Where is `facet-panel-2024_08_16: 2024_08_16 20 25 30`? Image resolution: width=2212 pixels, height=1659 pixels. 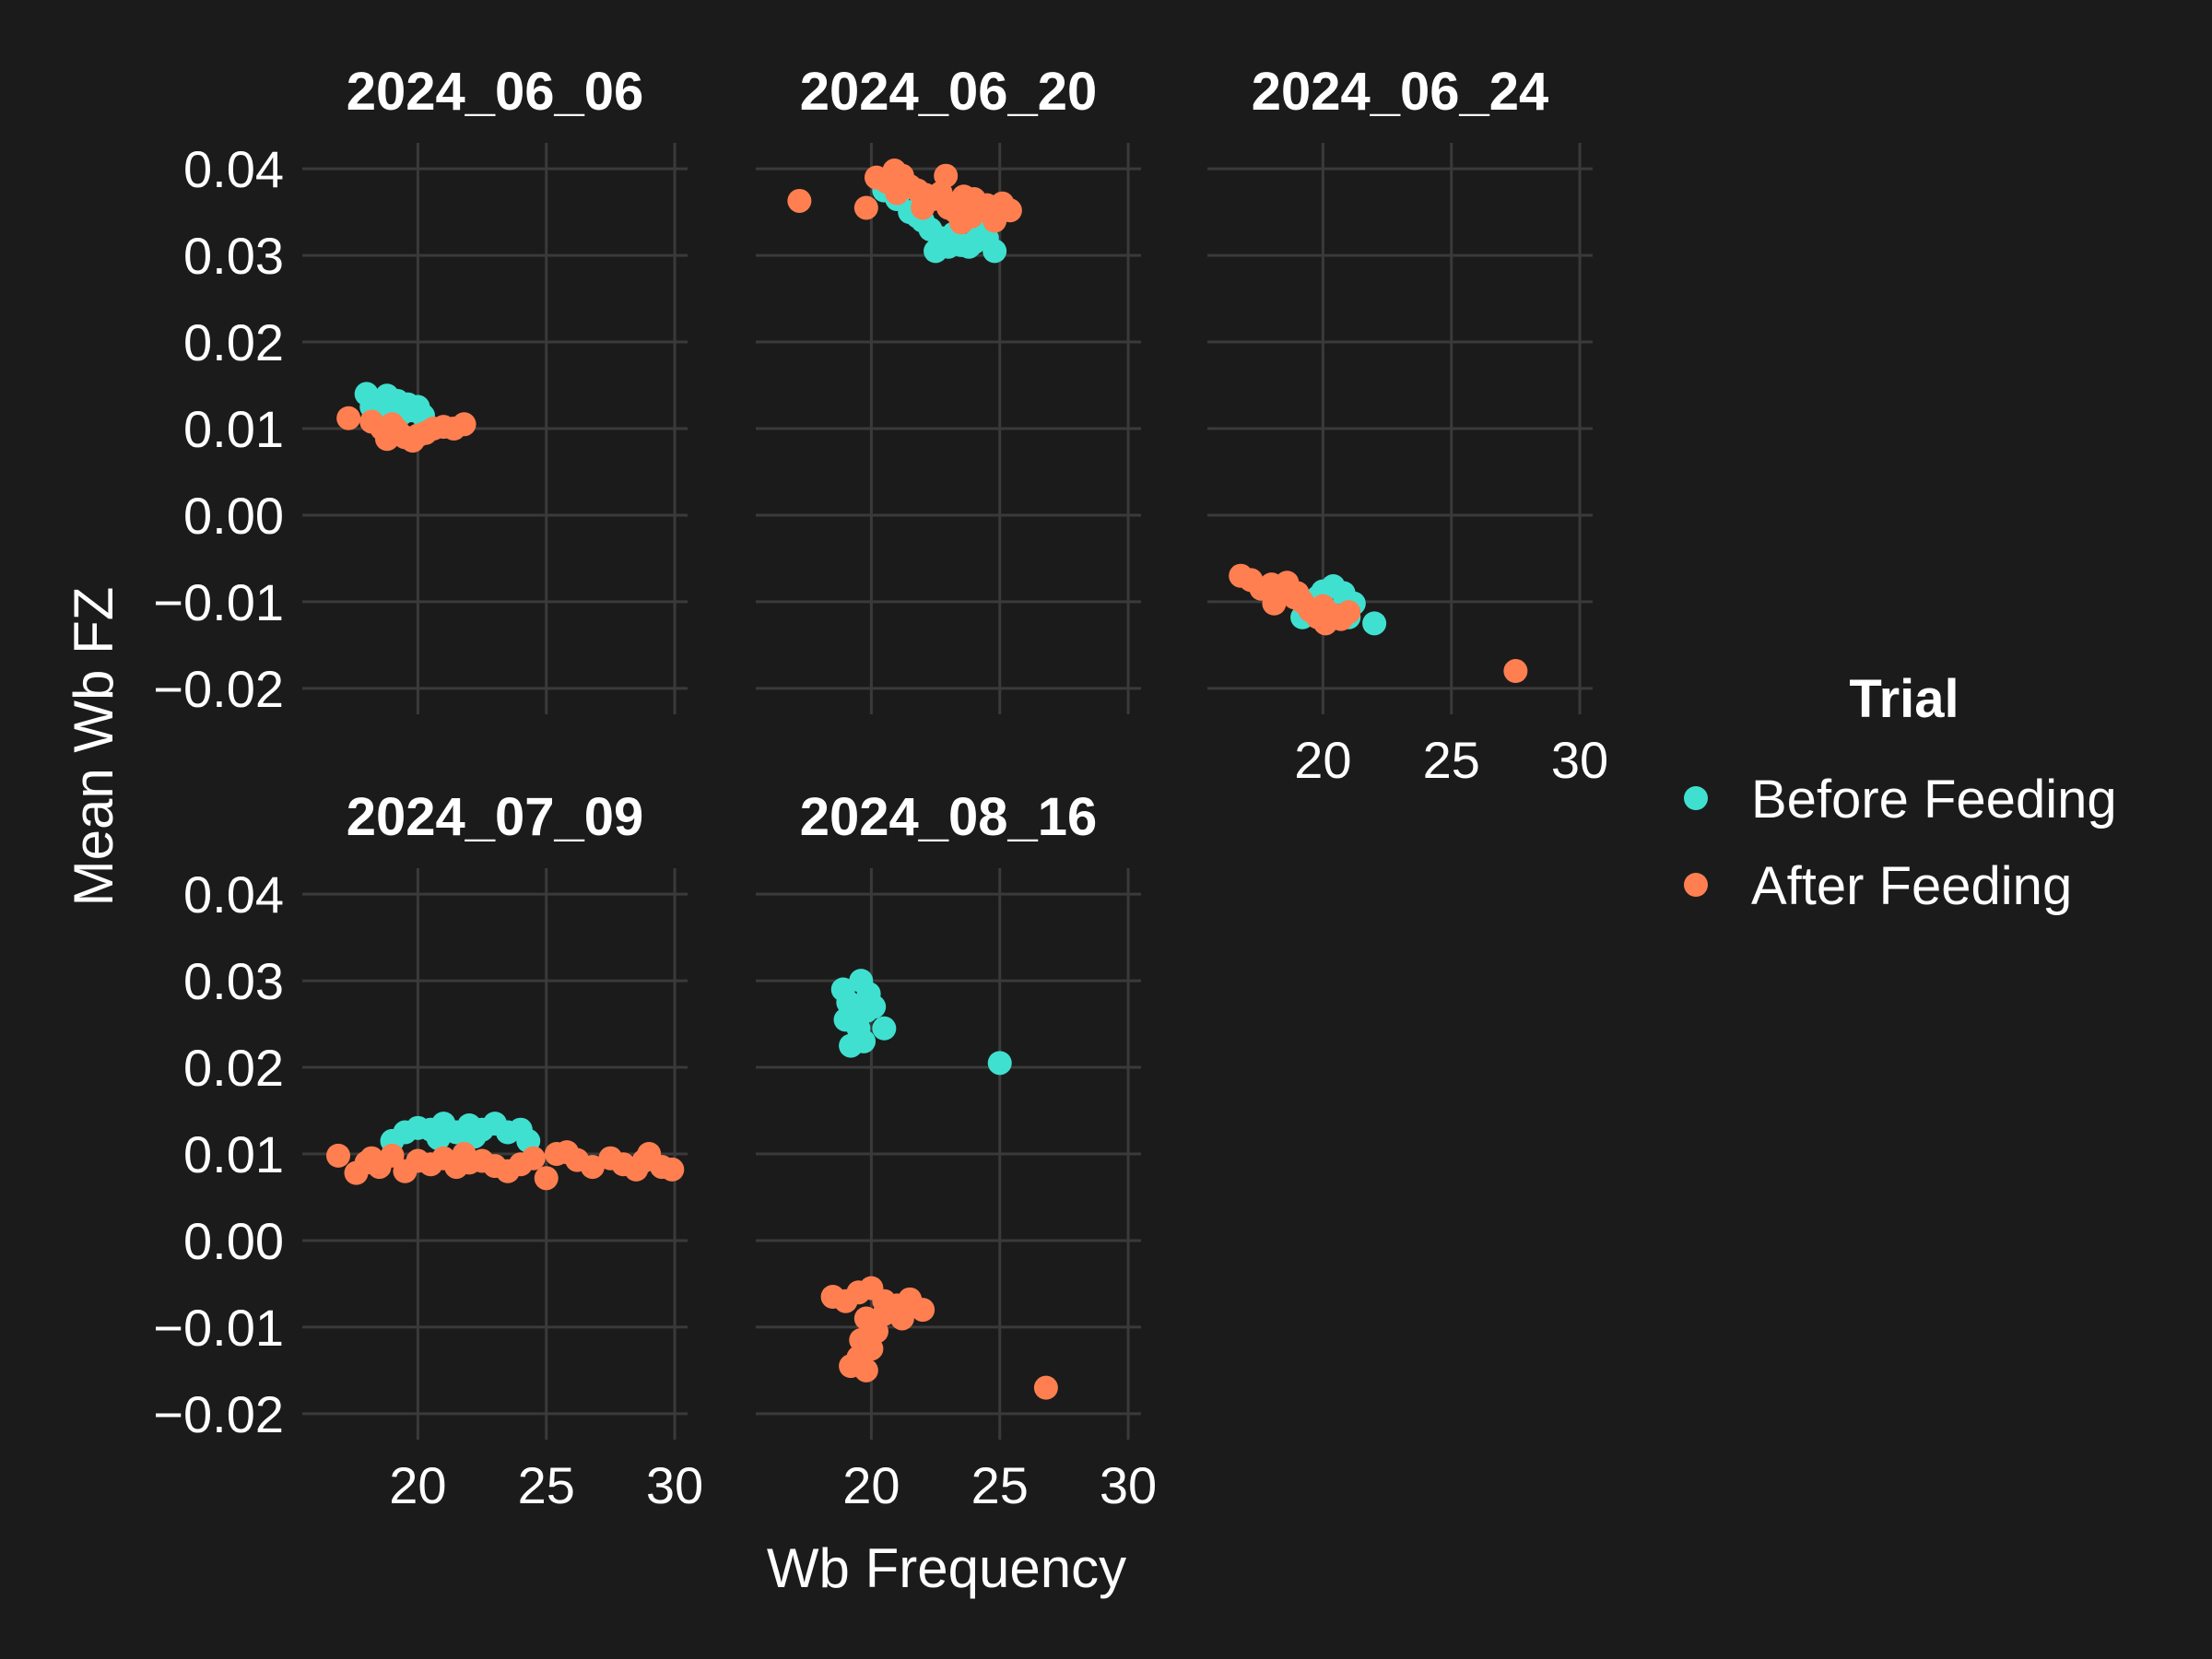
facet-panel-2024_08_16: 2024_08_16 20 25 30 is located at coordinates (956, 1150).